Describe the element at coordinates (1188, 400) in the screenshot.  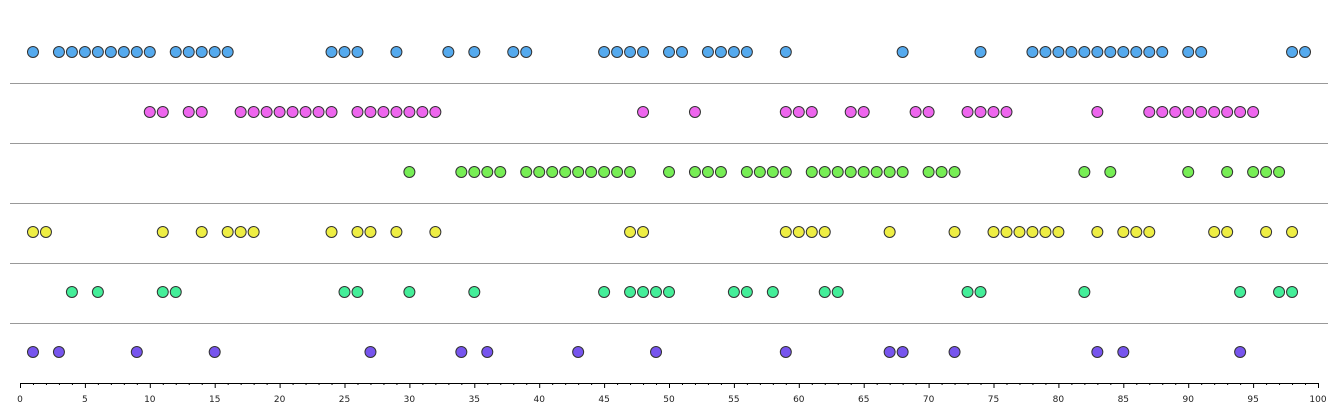
I see `x-tick-label: 90` at that location.